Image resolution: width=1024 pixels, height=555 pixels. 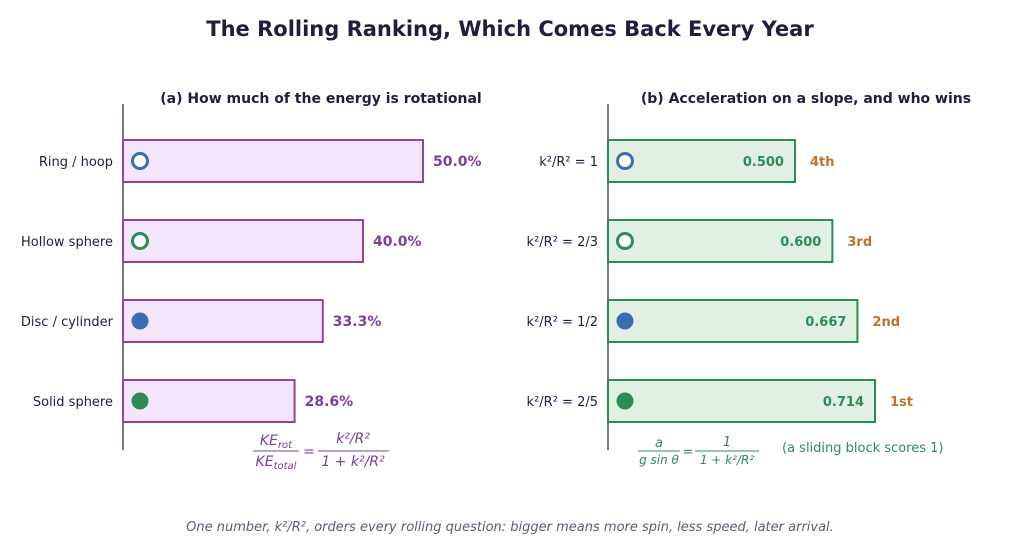 What do you see at coordinates (357, 322) in the screenshot?
I see `data-label: 33.3%` at bounding box center [357, 322].